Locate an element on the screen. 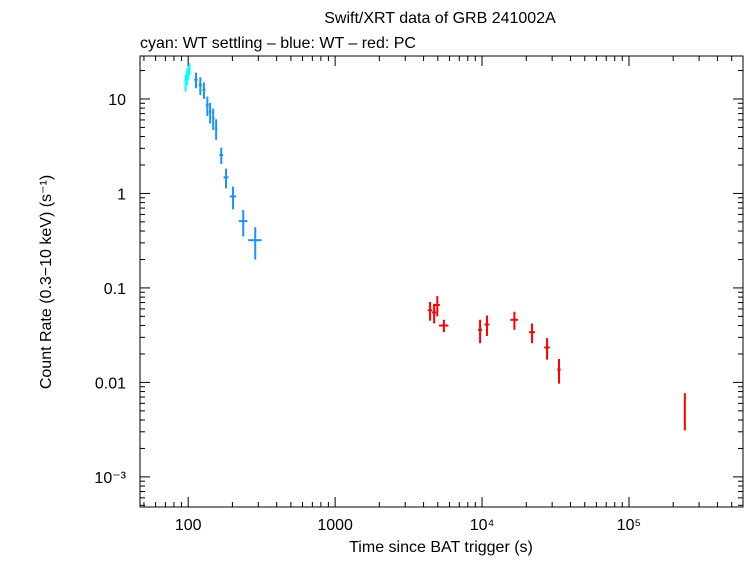 The height and width of the screenshot is (563, 746). x-axis-label: Time since BAT trigger (s) is located at coordinates (441, 547).